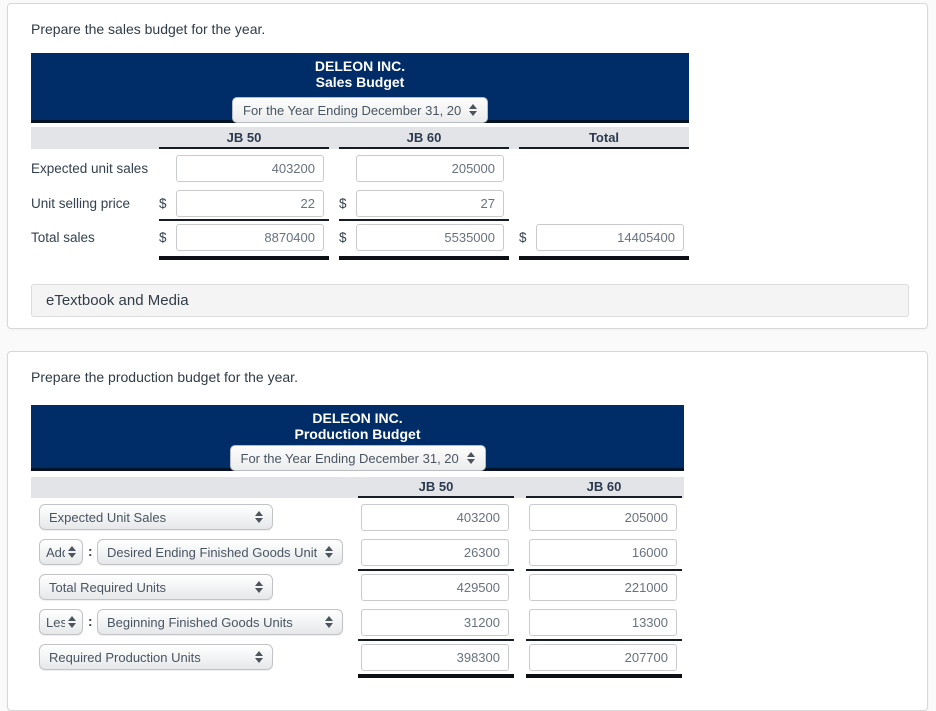 Image resolution: width=936 pixels, height=711 pixels. Describe the element at coordinates (61, 622) in the screenshot. I see `row4-operator-select: Less` at that location.